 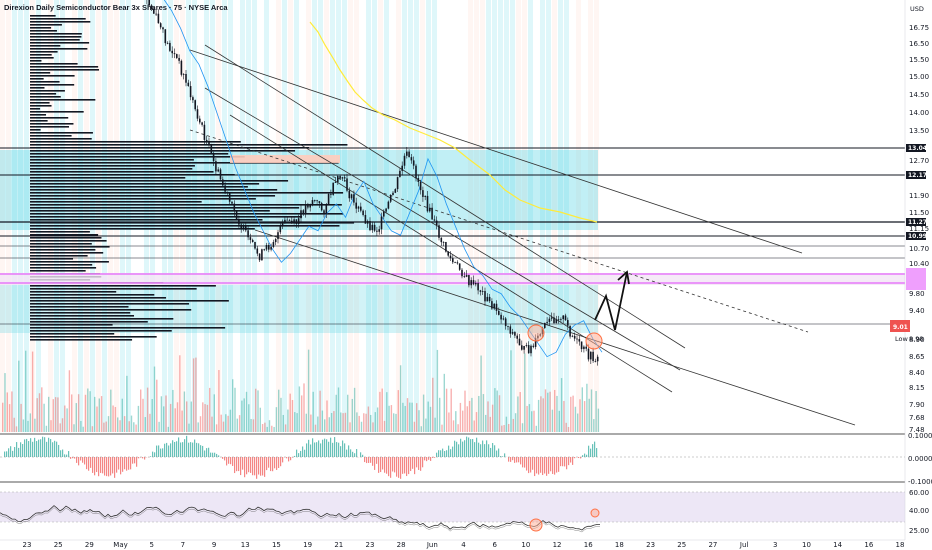 What do you see at coordinates (463, 545) in the screenshot?
I see `time-tick: 4` at bounding box center [463, 545].